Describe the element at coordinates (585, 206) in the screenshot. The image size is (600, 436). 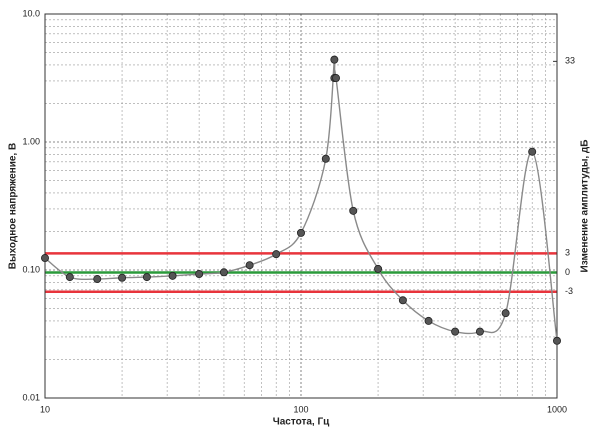
I see `y2-axis-title: Изменение амплитуды, дБ` at that location.